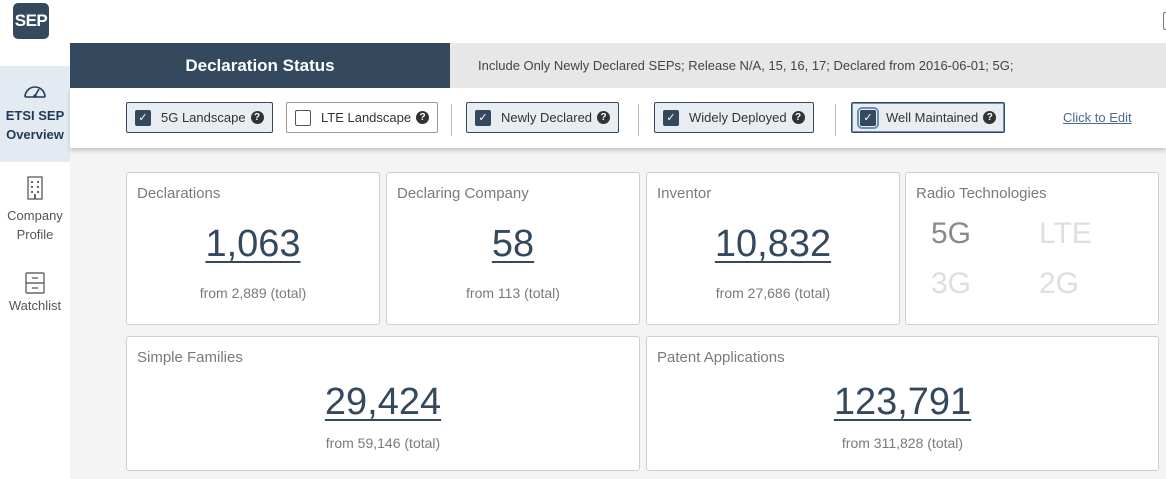  What do you see at coordinates (1065, 233) in the screenshot?
I see `tech-lte: LTE` at bounding box center [1065, 233].